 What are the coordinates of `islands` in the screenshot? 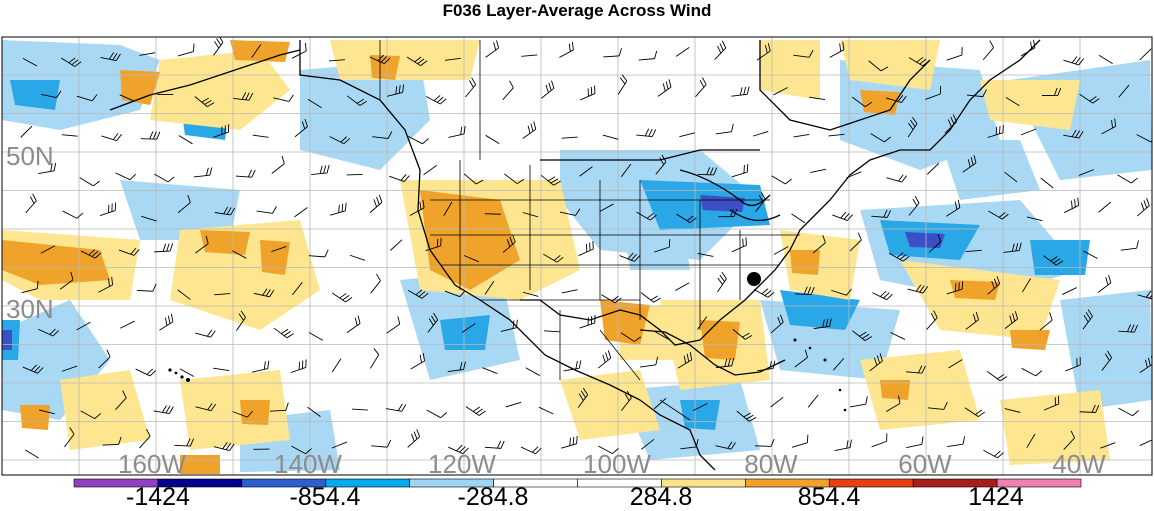 It's located at (507, 375).